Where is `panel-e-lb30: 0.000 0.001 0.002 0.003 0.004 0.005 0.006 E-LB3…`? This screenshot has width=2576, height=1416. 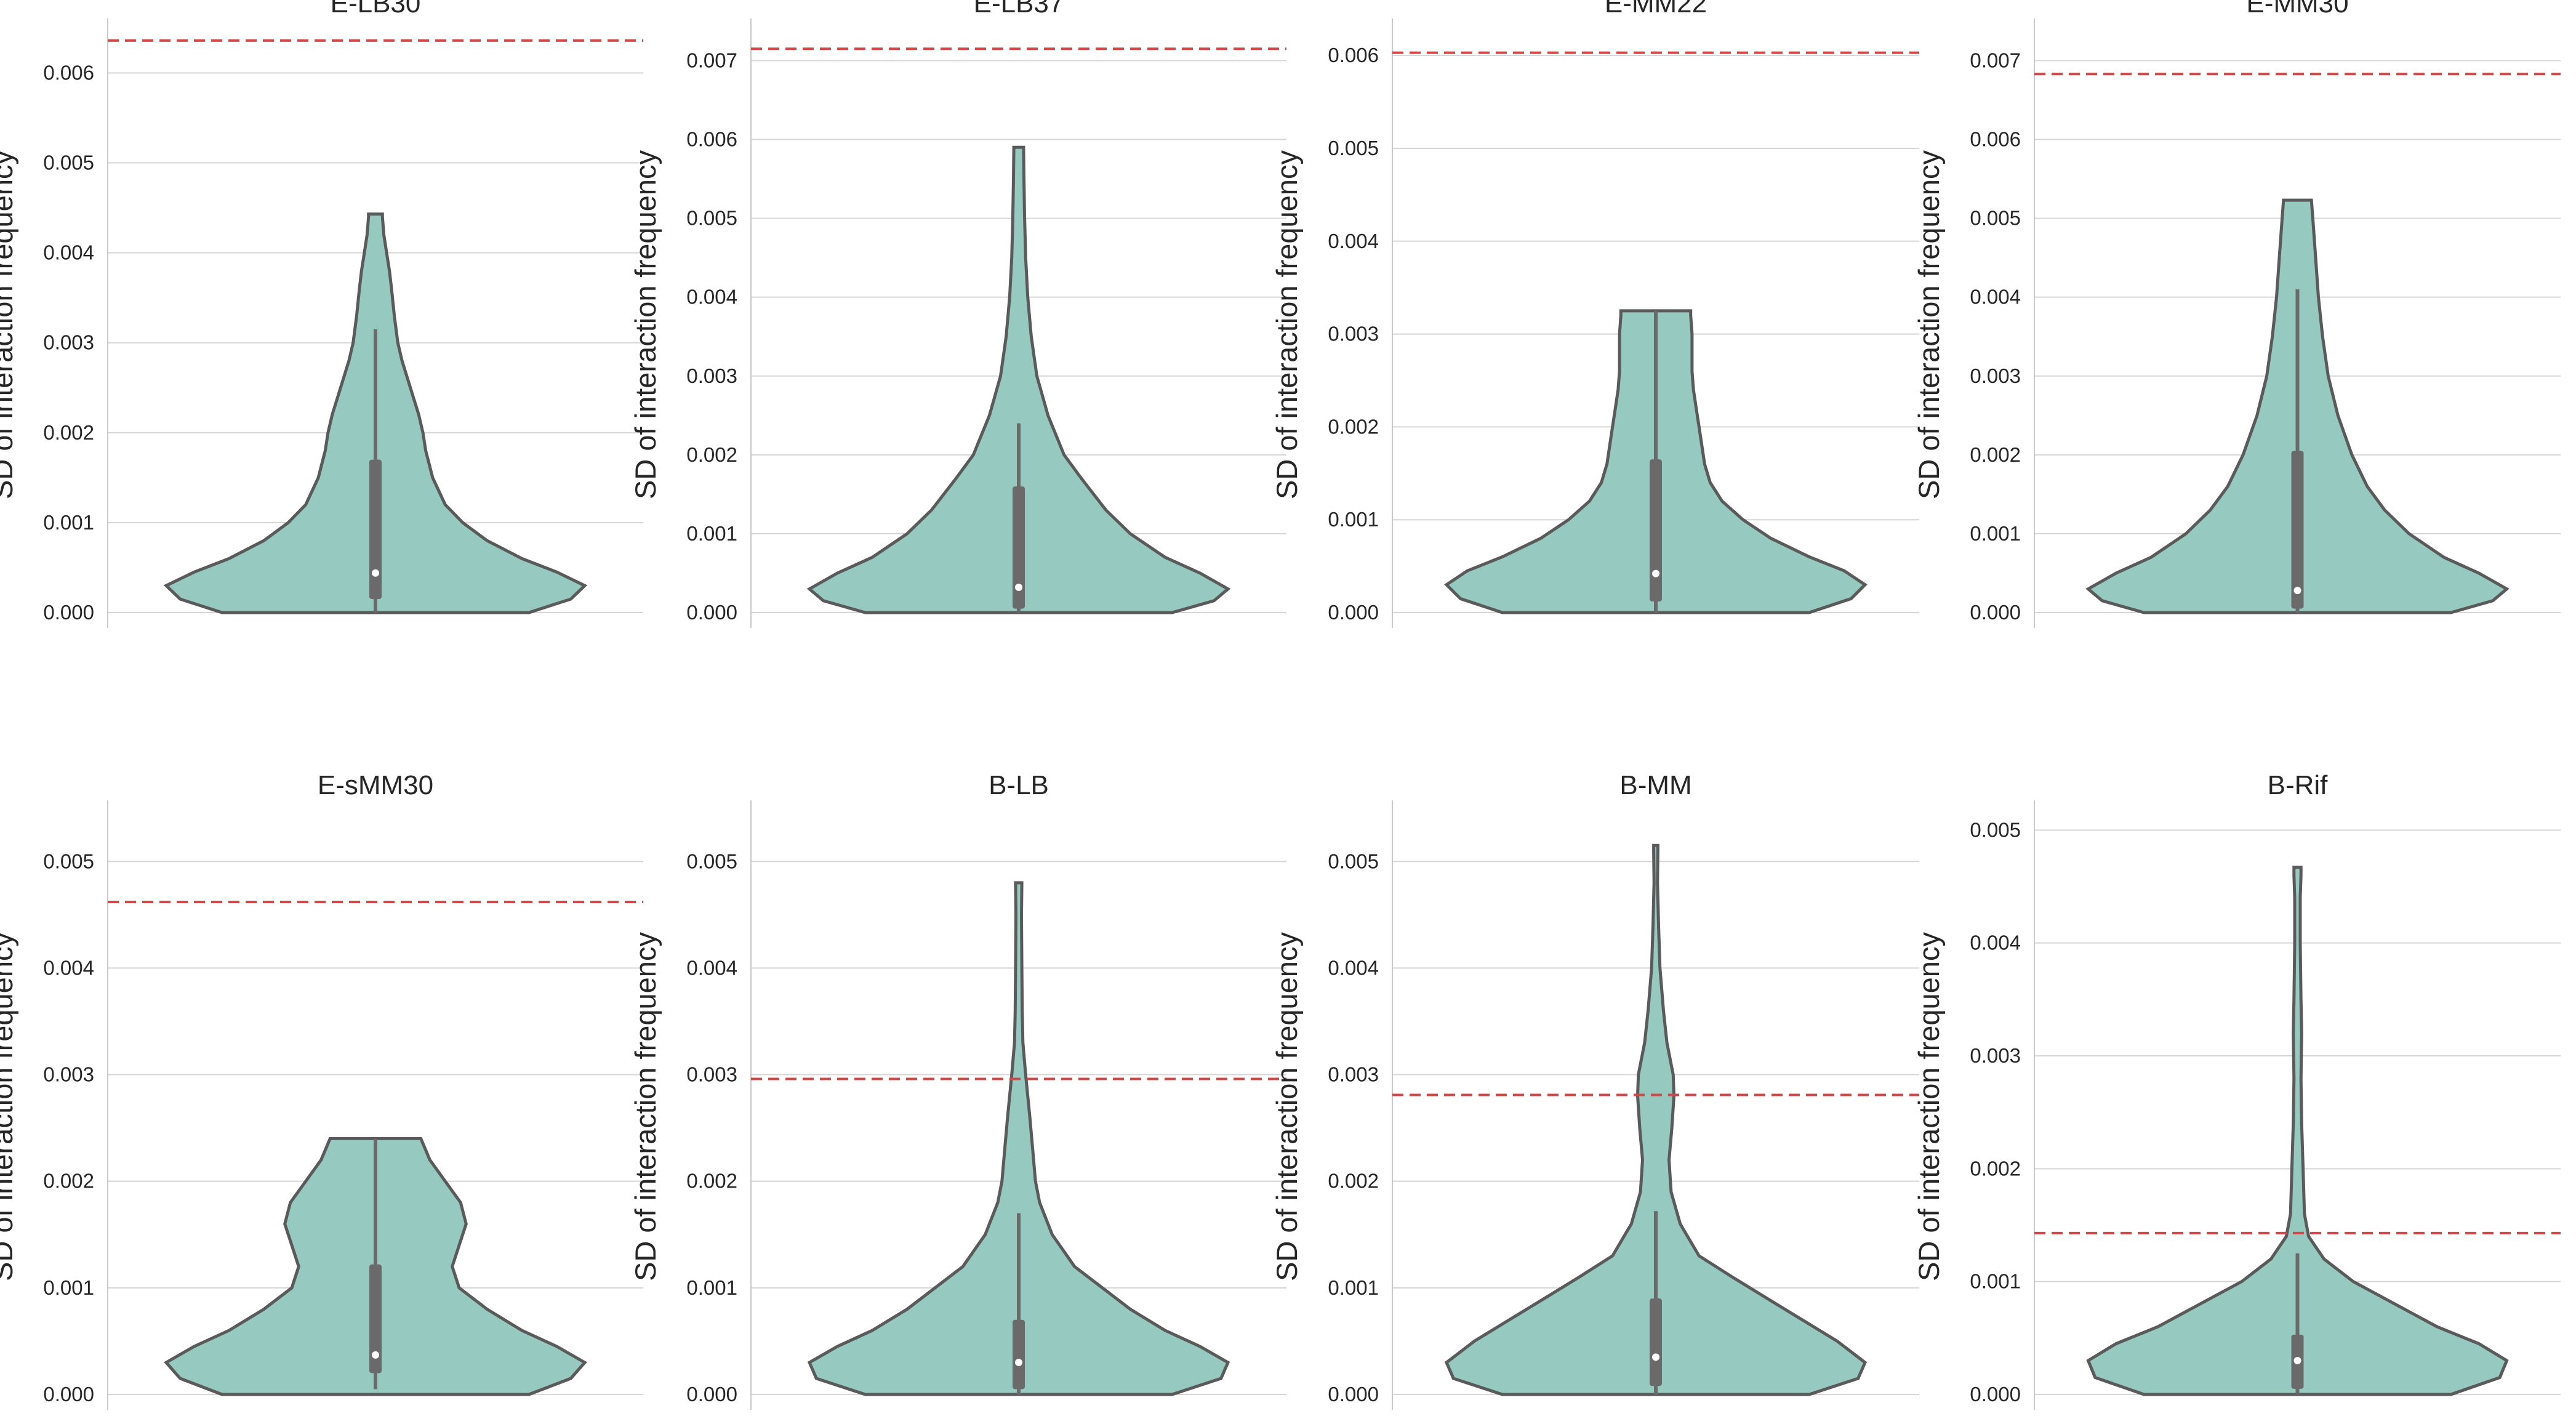
panel-e-lb30: 0.000 0.001 0.002 0.003 0.004 0.005 0.006 E-LB3… is located at coordinates (321, 314).